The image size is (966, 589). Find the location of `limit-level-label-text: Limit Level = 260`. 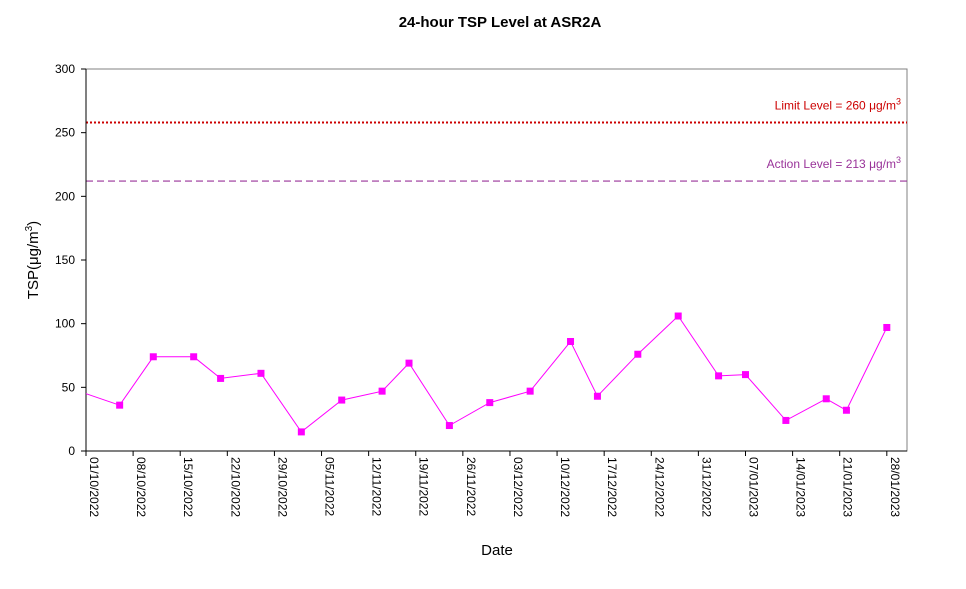

limit-level-label-text: Limit Level = 260 is located at coordinates (822, 105).